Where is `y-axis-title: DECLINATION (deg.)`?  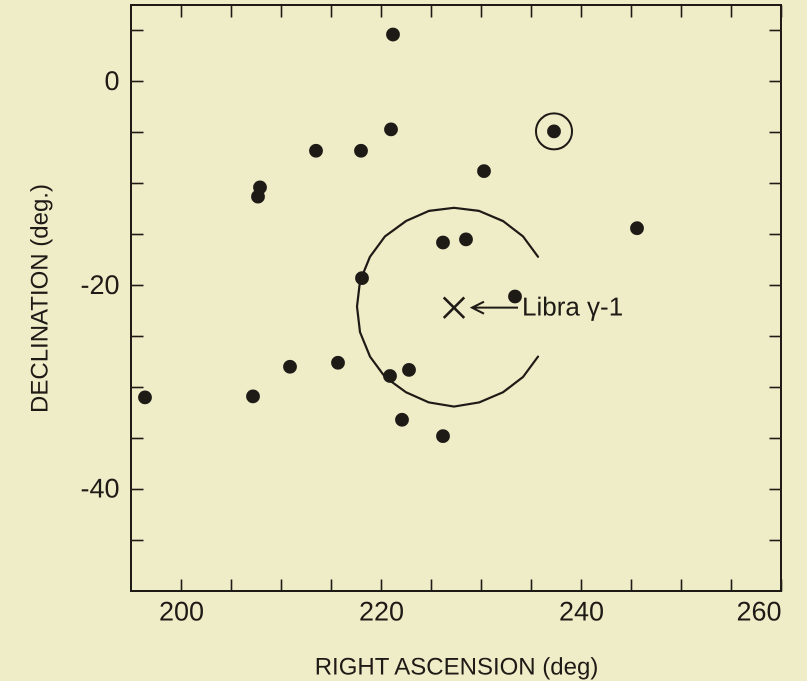 y-axis-title: DECLINATION (deg.) is located at coordinates (40, 298).